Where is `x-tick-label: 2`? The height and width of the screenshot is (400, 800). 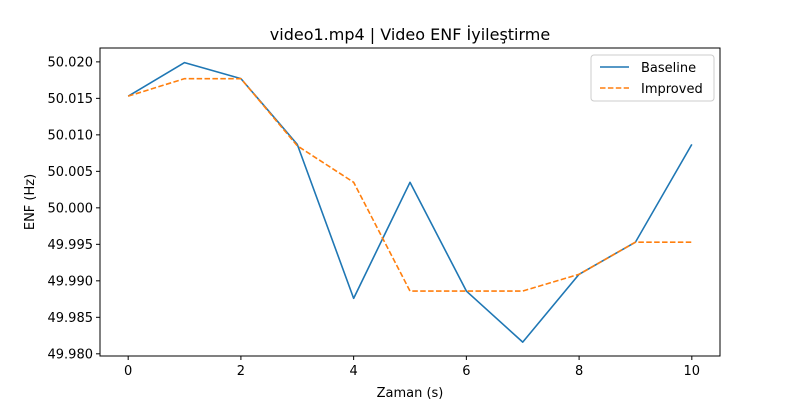 x-tick-label: 2 is located at coordinates (241, 371).